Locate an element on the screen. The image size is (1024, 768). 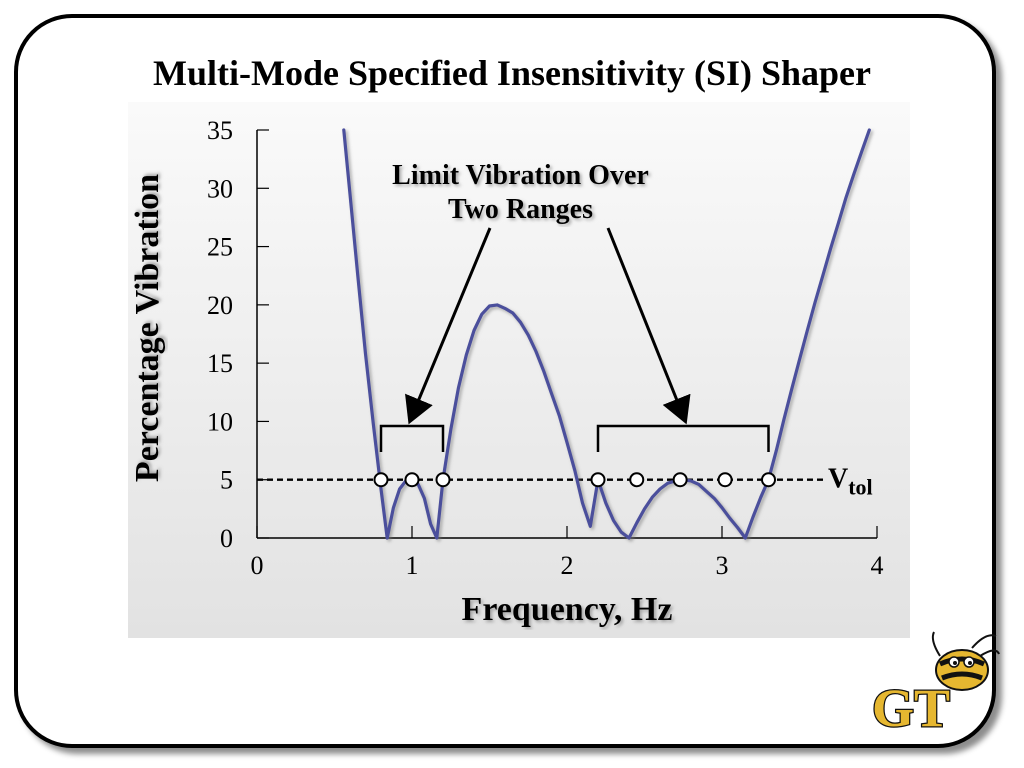
x-axis-label: Frequency, Hz is located at coordinates (567, 609).